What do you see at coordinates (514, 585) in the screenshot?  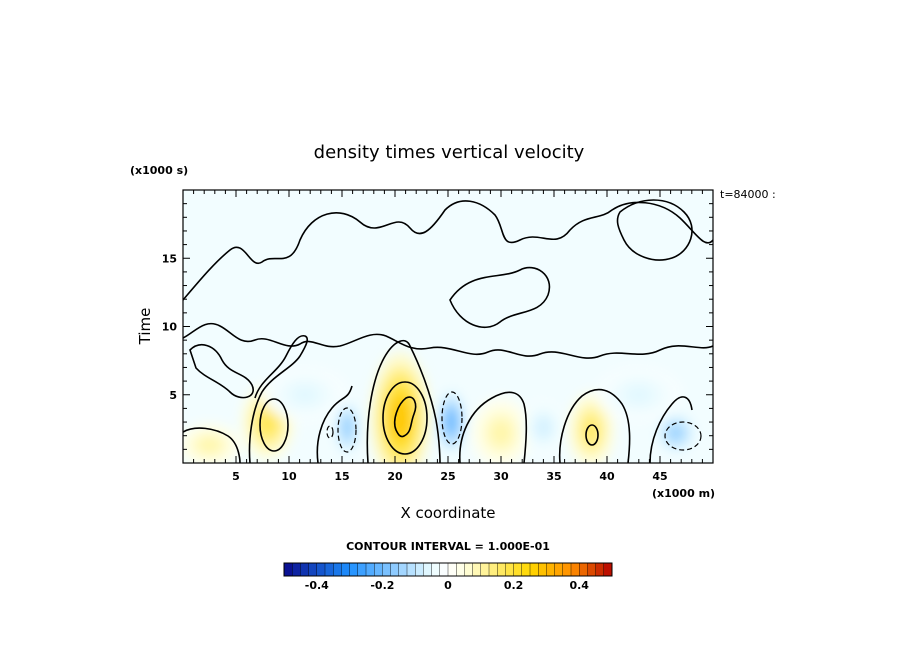 I see `colorbar-tick-label: 0.2` at bounding box center [514, 585].